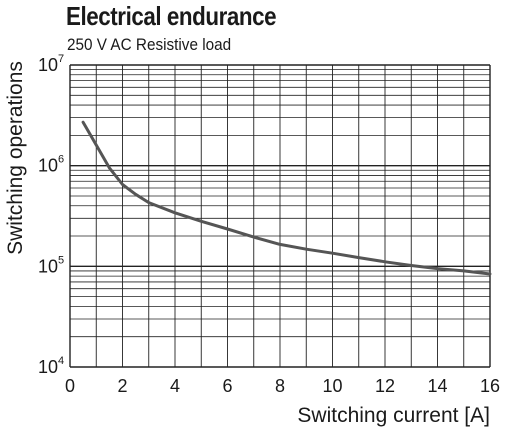 The width and height of the screenshot is (510, 439). I want to click on y-axis-label: Switching operations, so click(15, 158).